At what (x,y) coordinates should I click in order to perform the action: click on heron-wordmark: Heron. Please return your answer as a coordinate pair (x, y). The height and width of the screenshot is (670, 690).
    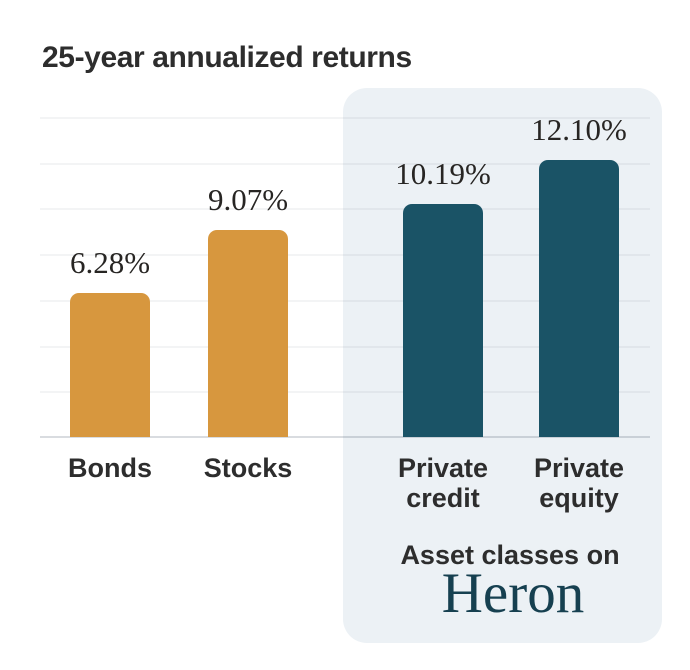
    Looking at the image, I should click on (513, 593).